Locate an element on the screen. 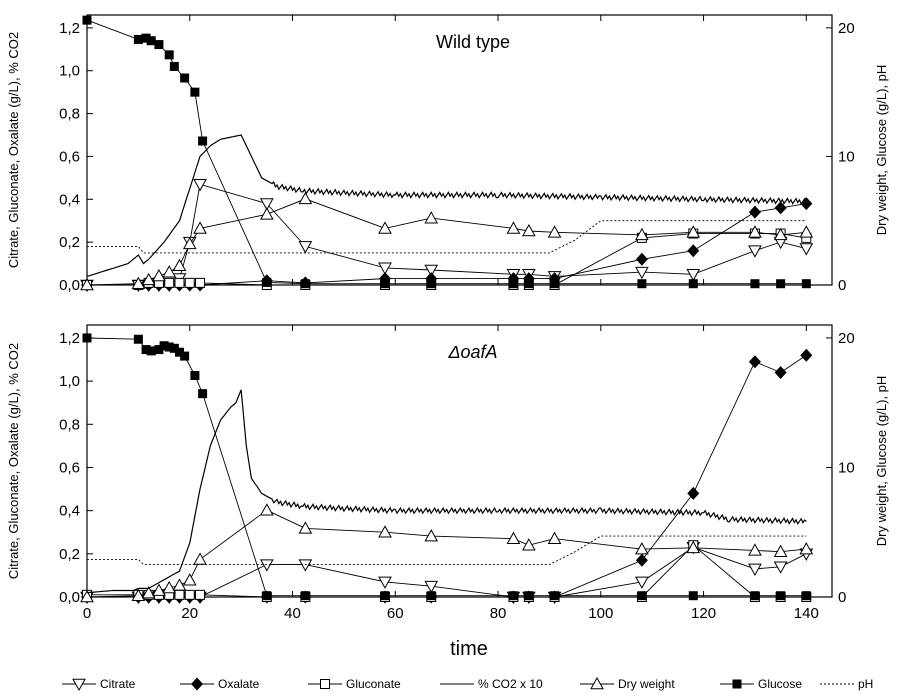 The height and width of the screenshot is (699, 899). legend-label: Citrate is located at coordinates (118, 684).